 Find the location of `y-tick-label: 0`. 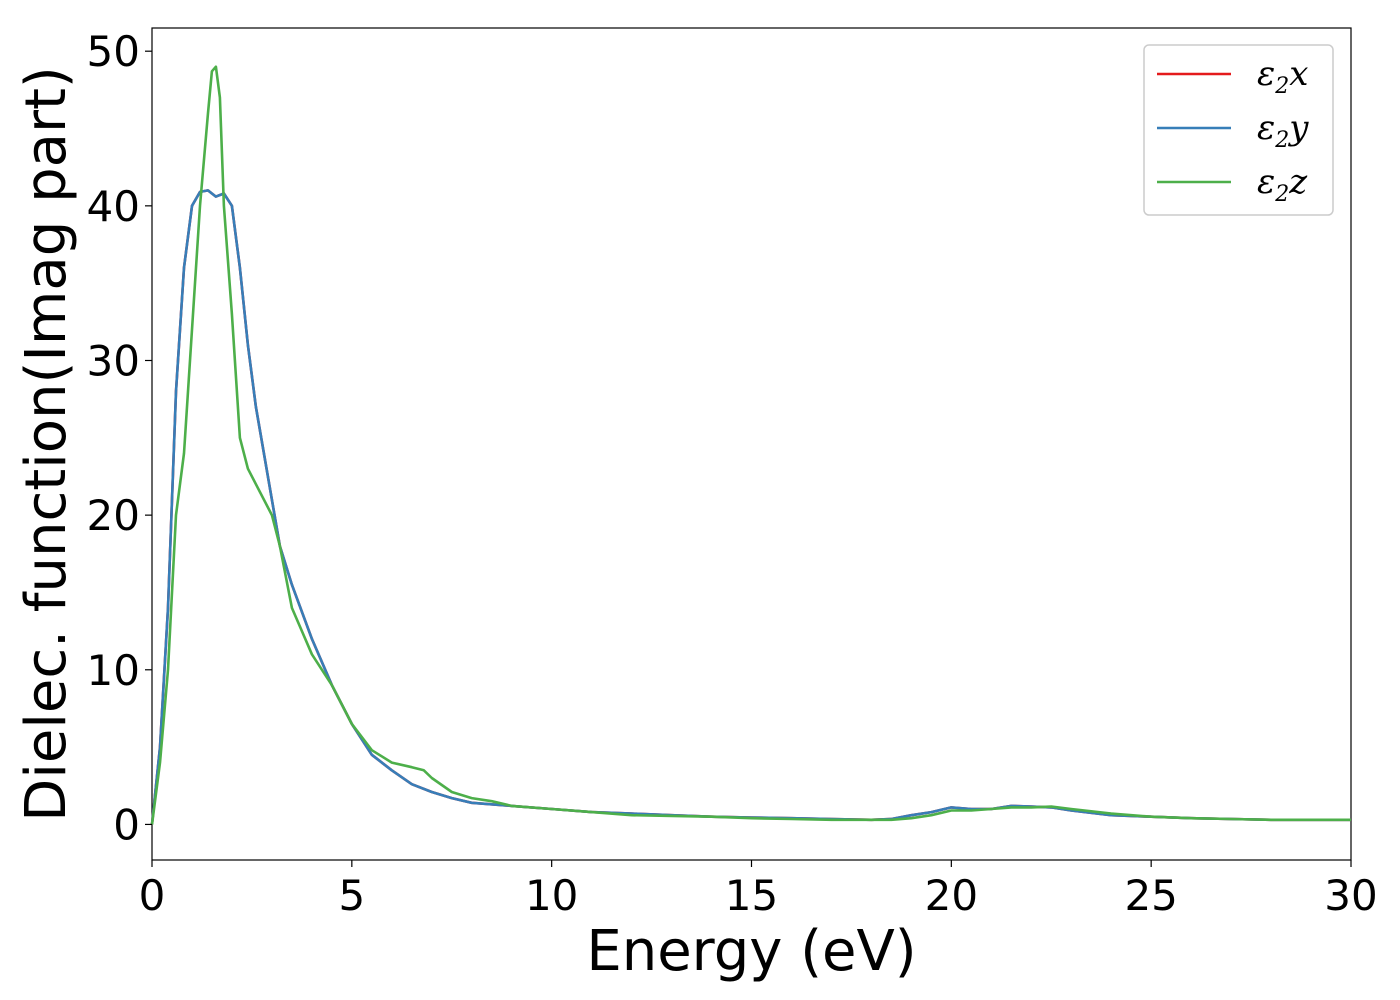

y-tick-label: 0 is located at coordinates (126, 824).